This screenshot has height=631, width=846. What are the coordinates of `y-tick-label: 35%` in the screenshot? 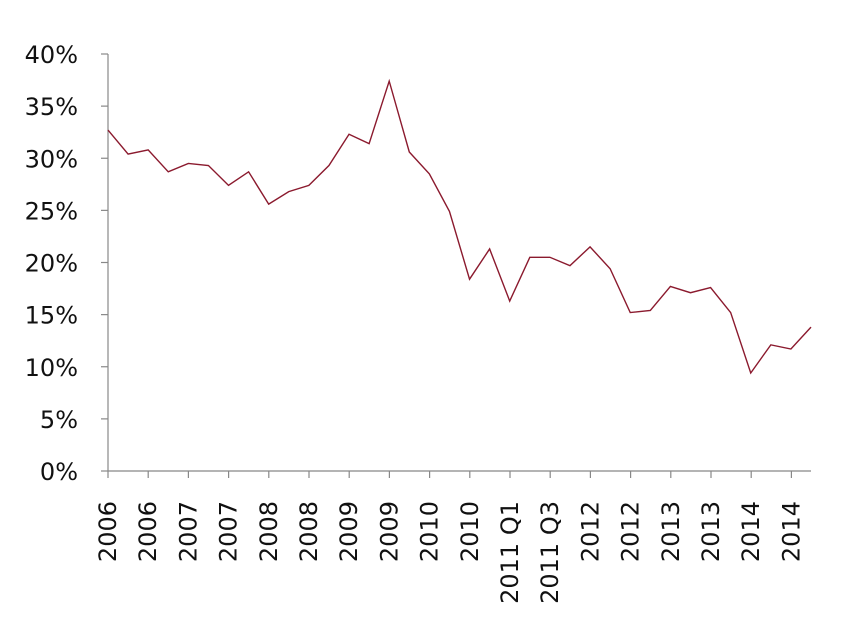 It's located at (51, 107).